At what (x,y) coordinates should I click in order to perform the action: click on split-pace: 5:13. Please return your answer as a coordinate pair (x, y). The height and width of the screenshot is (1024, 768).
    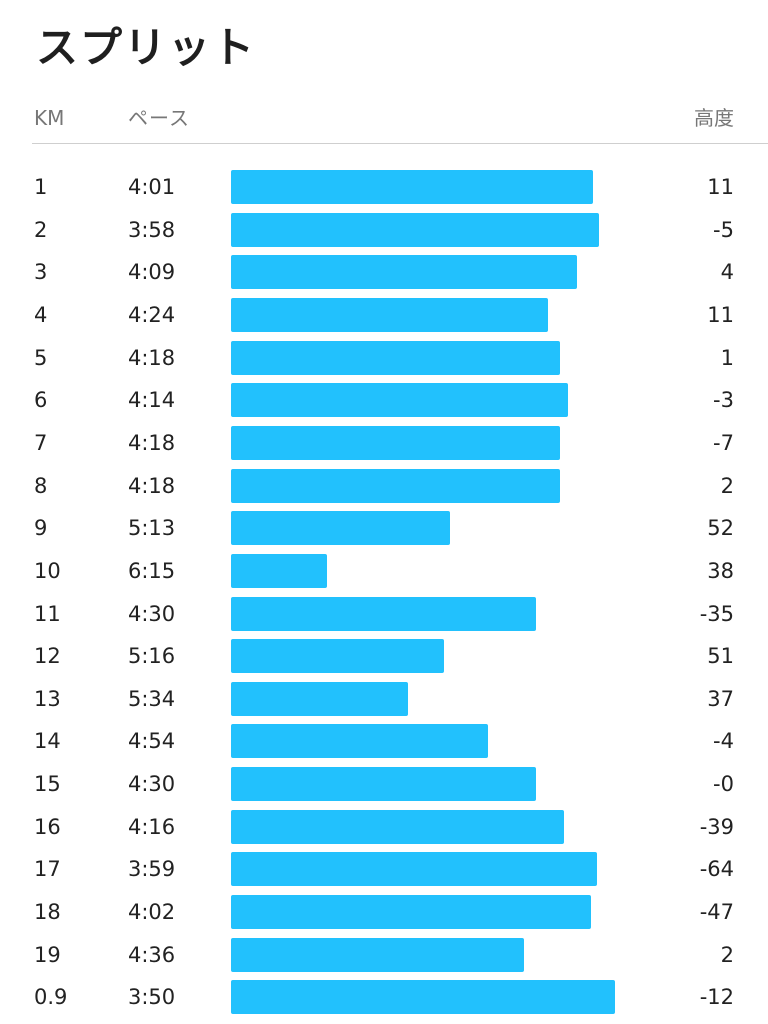
    Looking at the image, I should click on (152, 528).